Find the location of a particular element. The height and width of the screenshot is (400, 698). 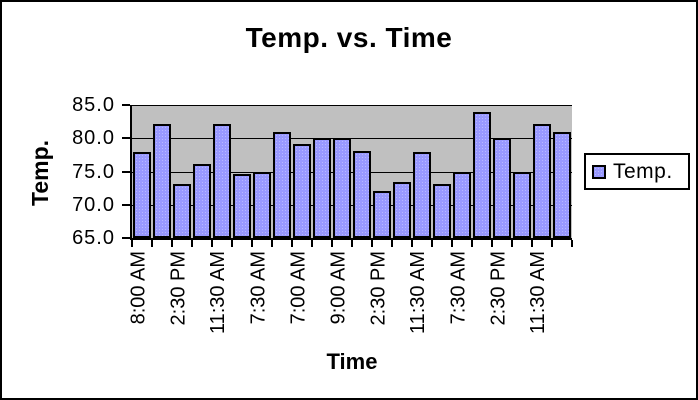

y-axis-line is located at coordinates (131, 172).